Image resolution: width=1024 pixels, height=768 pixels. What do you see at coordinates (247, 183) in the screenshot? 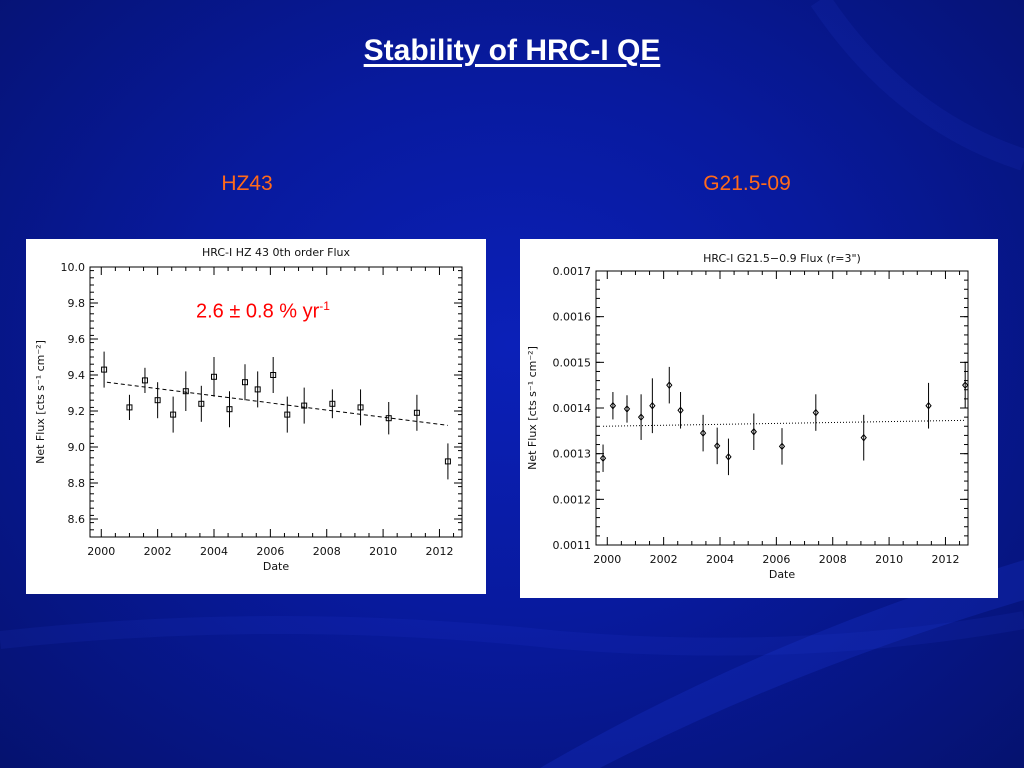
I see `left-panel-heading: HZ43` at bounding box center [247, 183].